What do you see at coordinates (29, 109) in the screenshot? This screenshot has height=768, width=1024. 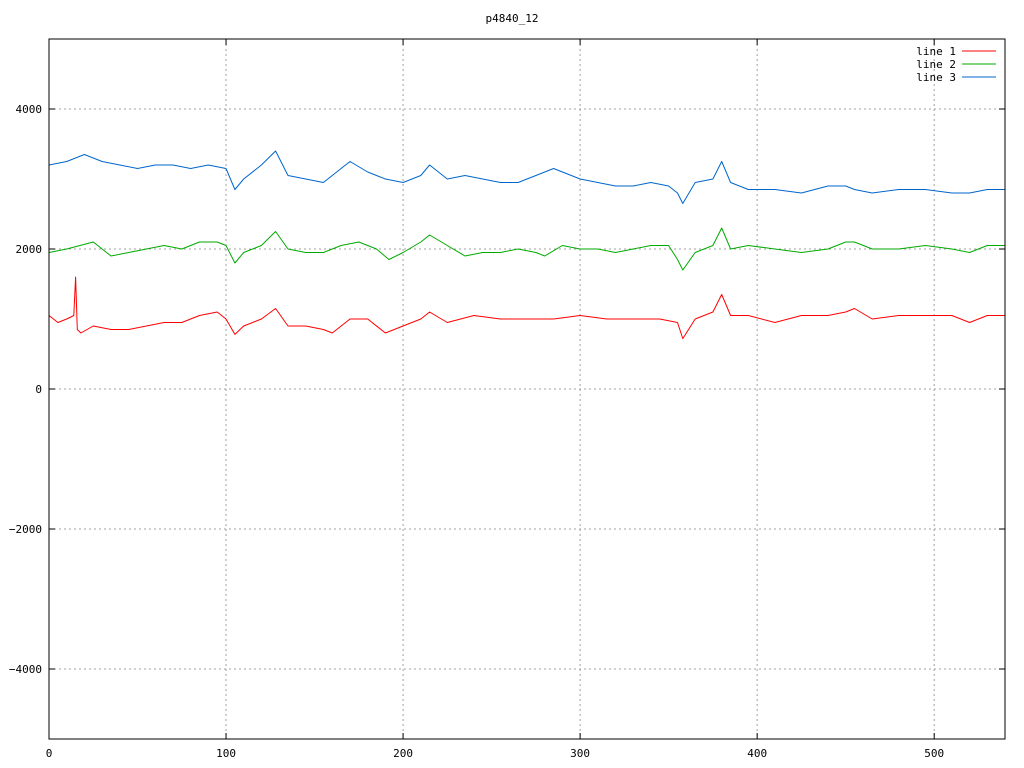 I see `y-tick-label: 4000` at bounding box center [29, 109].